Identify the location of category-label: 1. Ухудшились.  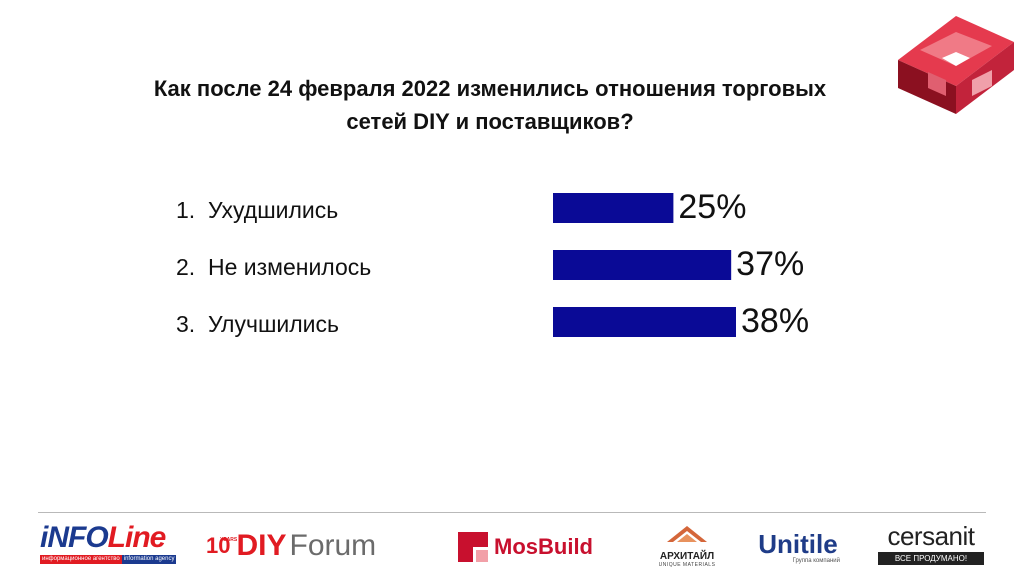
(257, 210).